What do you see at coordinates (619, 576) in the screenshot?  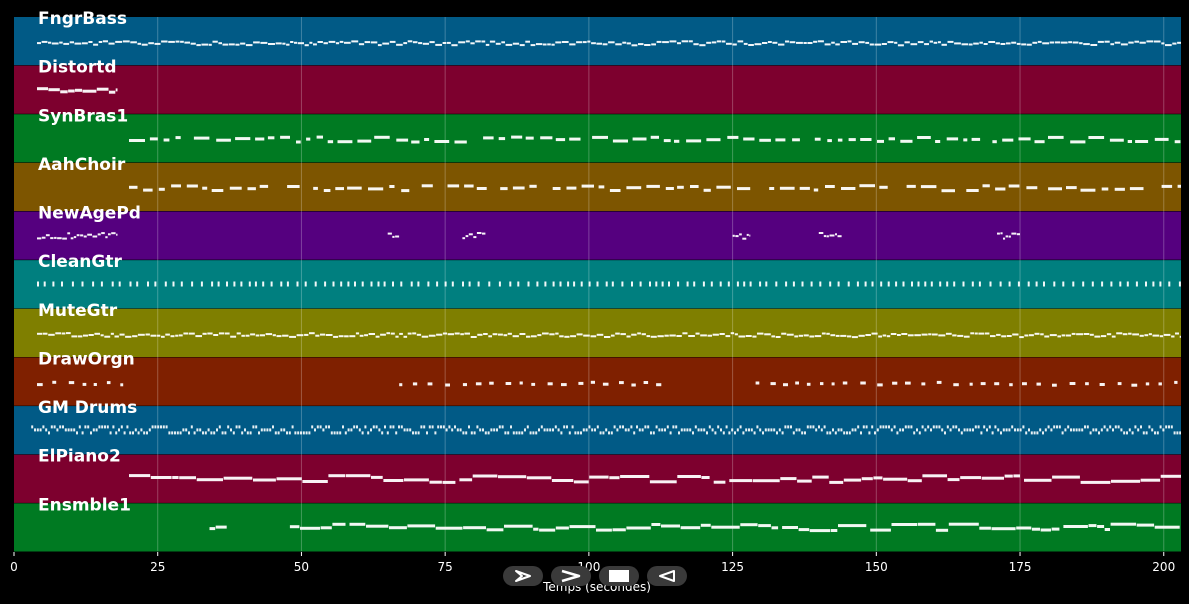 I see `stop-button` at bounding box center [619, 576].